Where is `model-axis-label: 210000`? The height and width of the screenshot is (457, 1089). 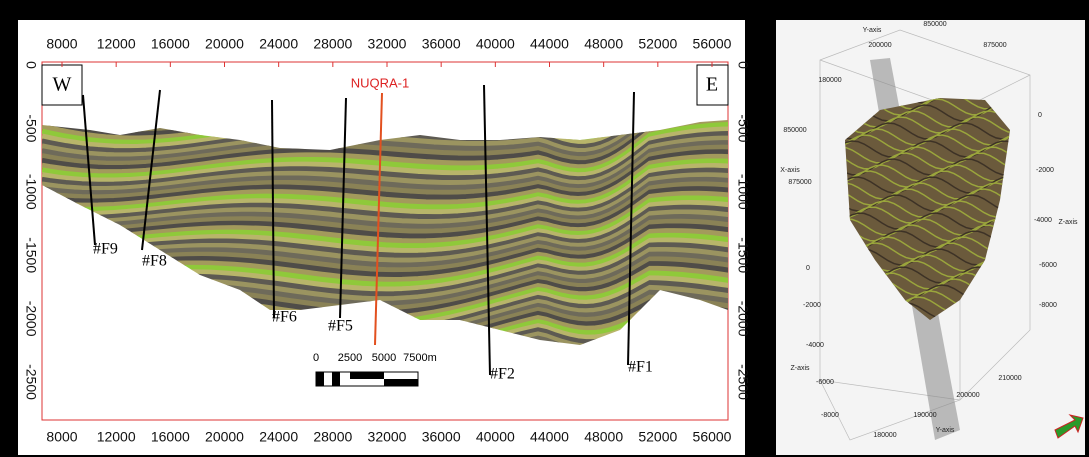
model-axis-label: 210000 is located at coordinates (1009, 378).